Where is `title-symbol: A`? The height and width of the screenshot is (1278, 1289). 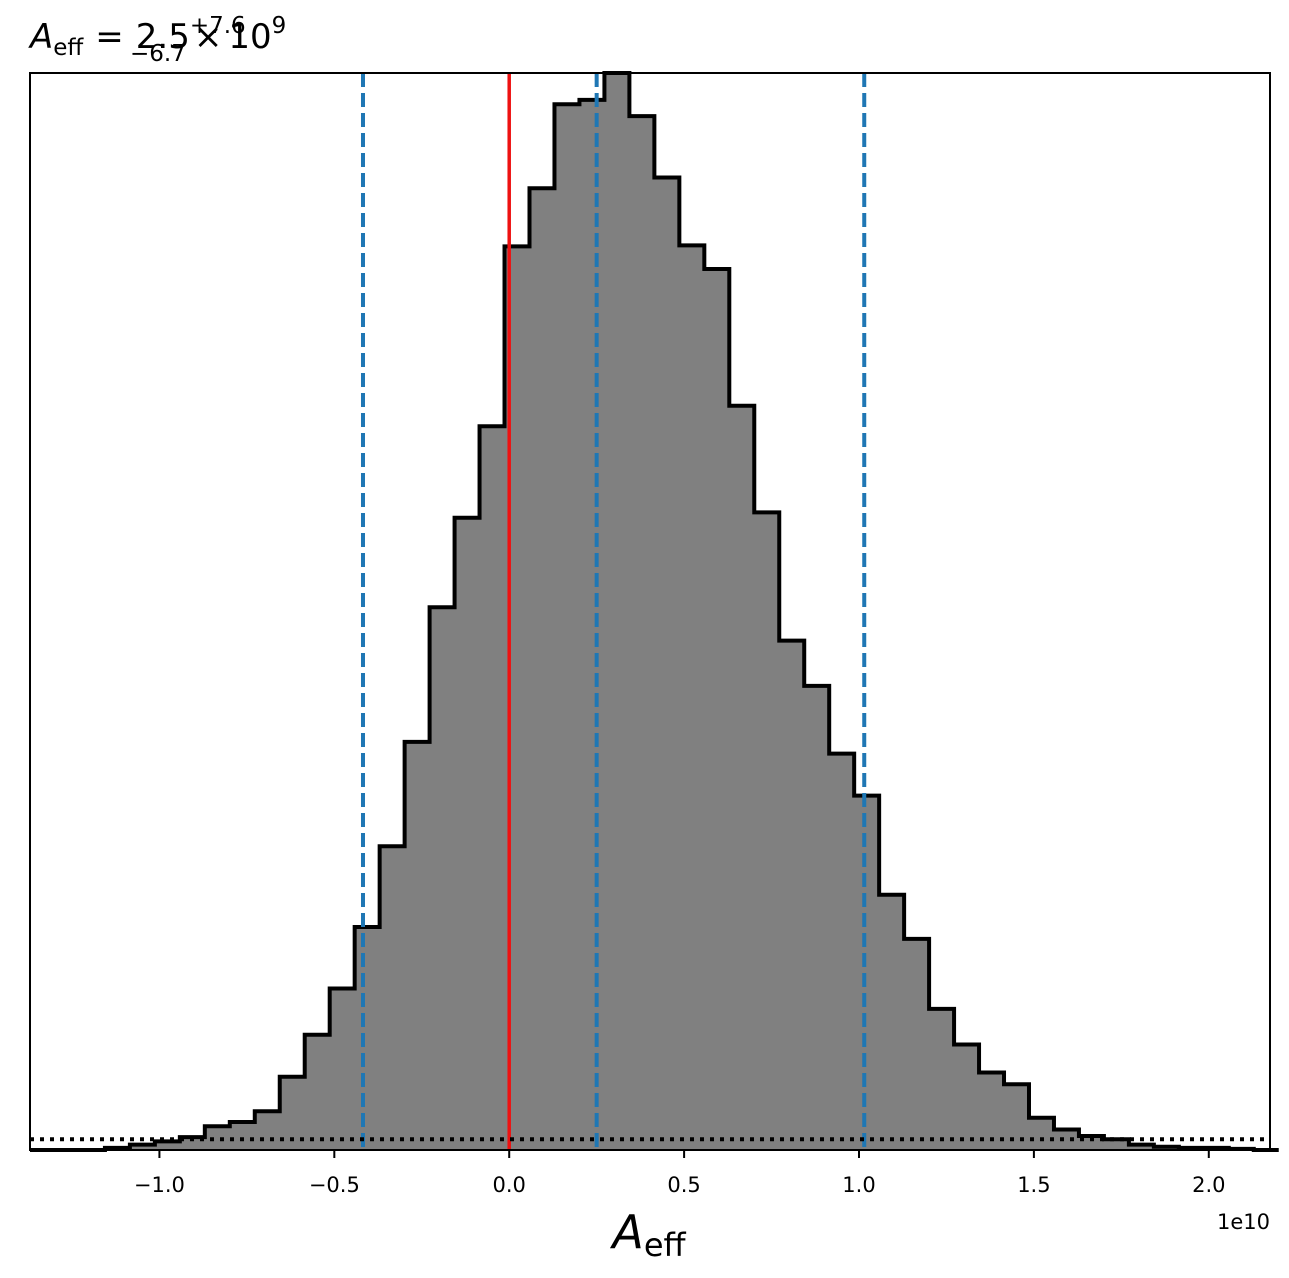 title-symbol: A is located at coordinates (40, 37).